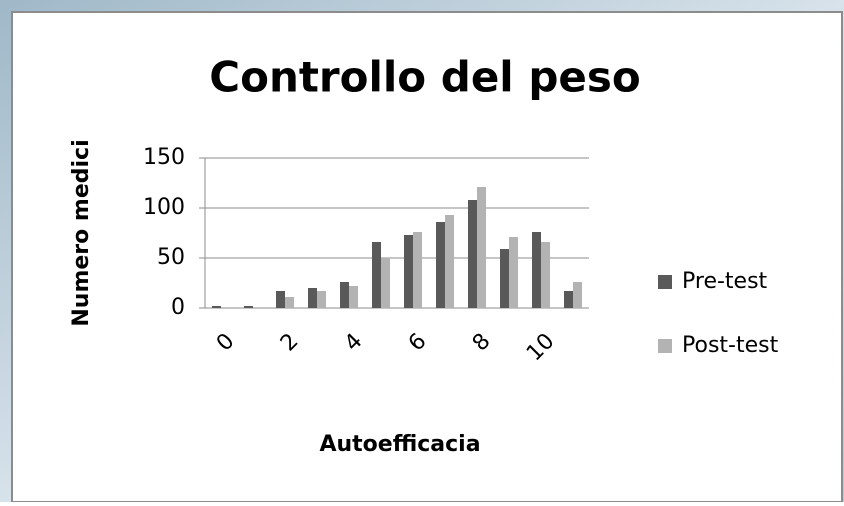  Describe the element at coordinates (725, 281) in the screenshot. I see `legend-label: Pre-test` at that location.